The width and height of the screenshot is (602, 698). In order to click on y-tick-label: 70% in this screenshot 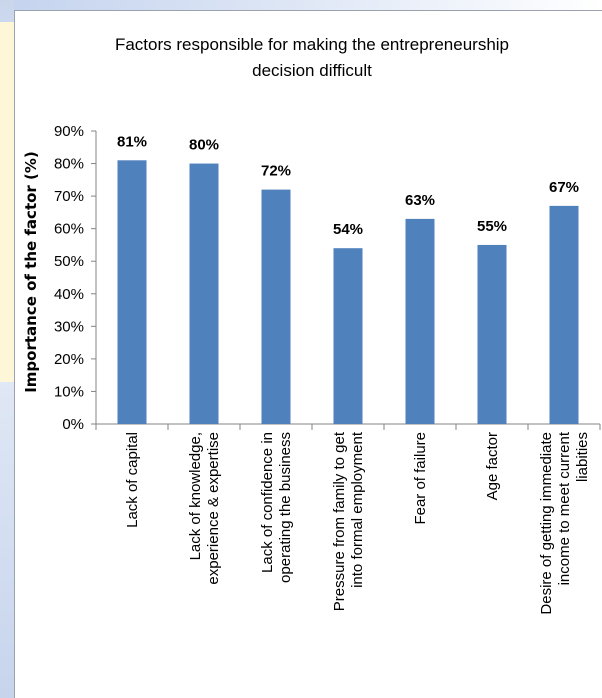, I will do `click(69, 196)`.